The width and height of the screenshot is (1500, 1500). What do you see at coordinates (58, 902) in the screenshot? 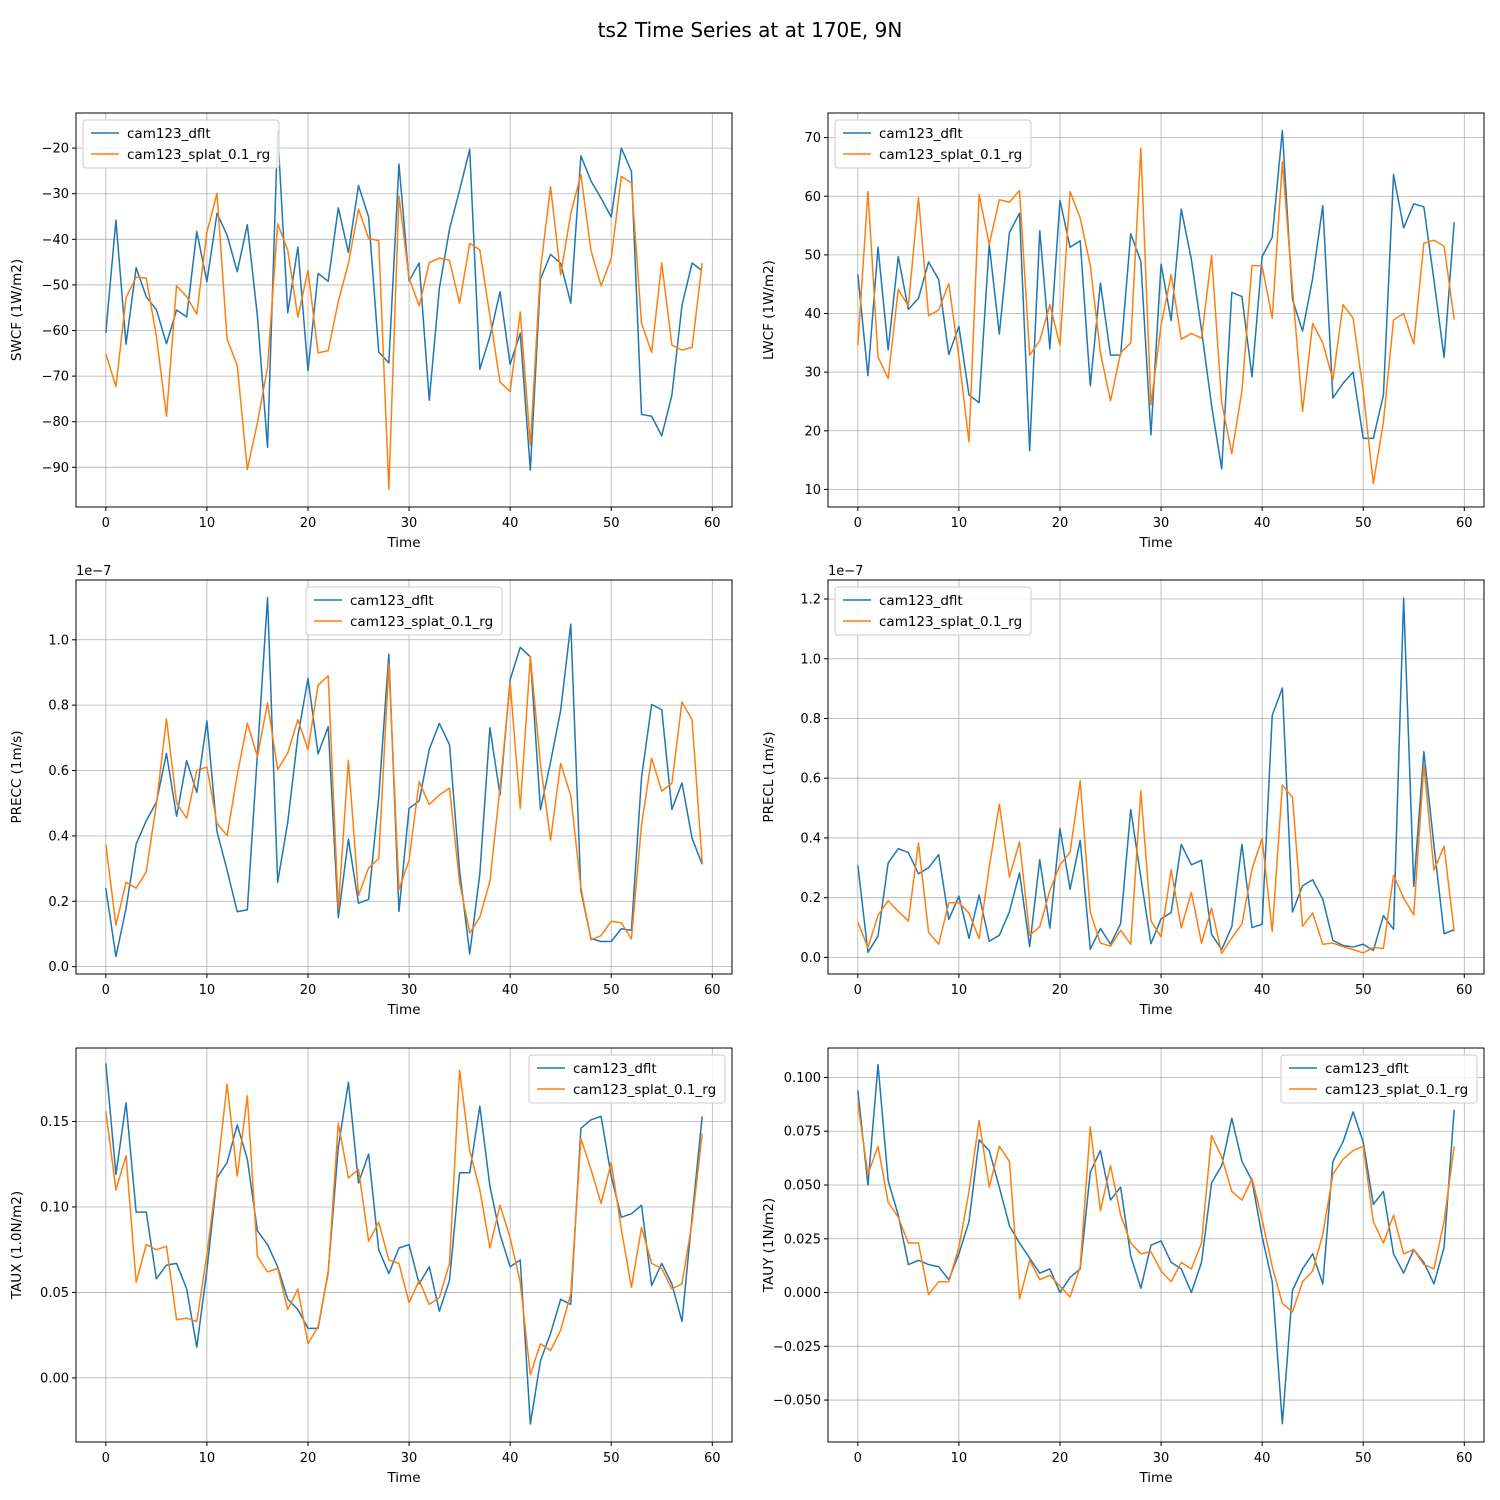
I see `y-tick-label: 0.2` at bounding box center [58, 902].